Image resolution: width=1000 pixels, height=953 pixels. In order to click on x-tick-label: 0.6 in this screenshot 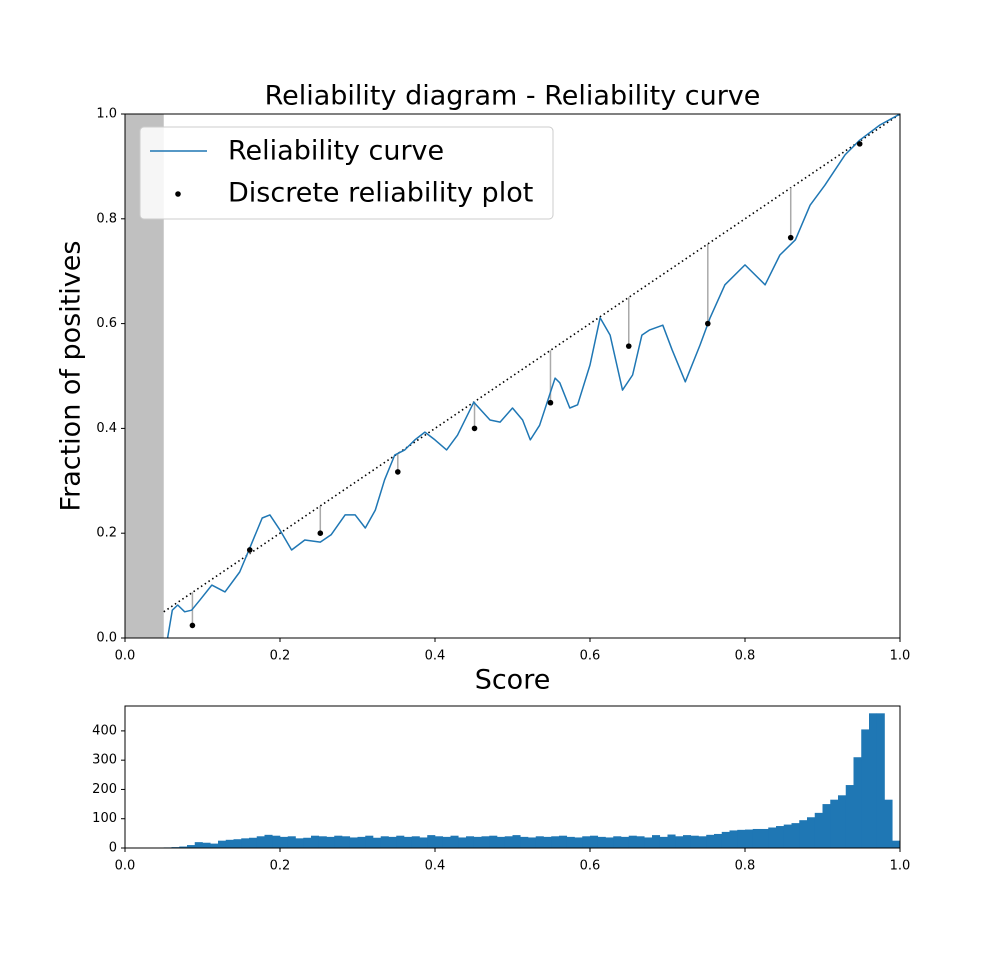, I will do `click(590, 866)`.